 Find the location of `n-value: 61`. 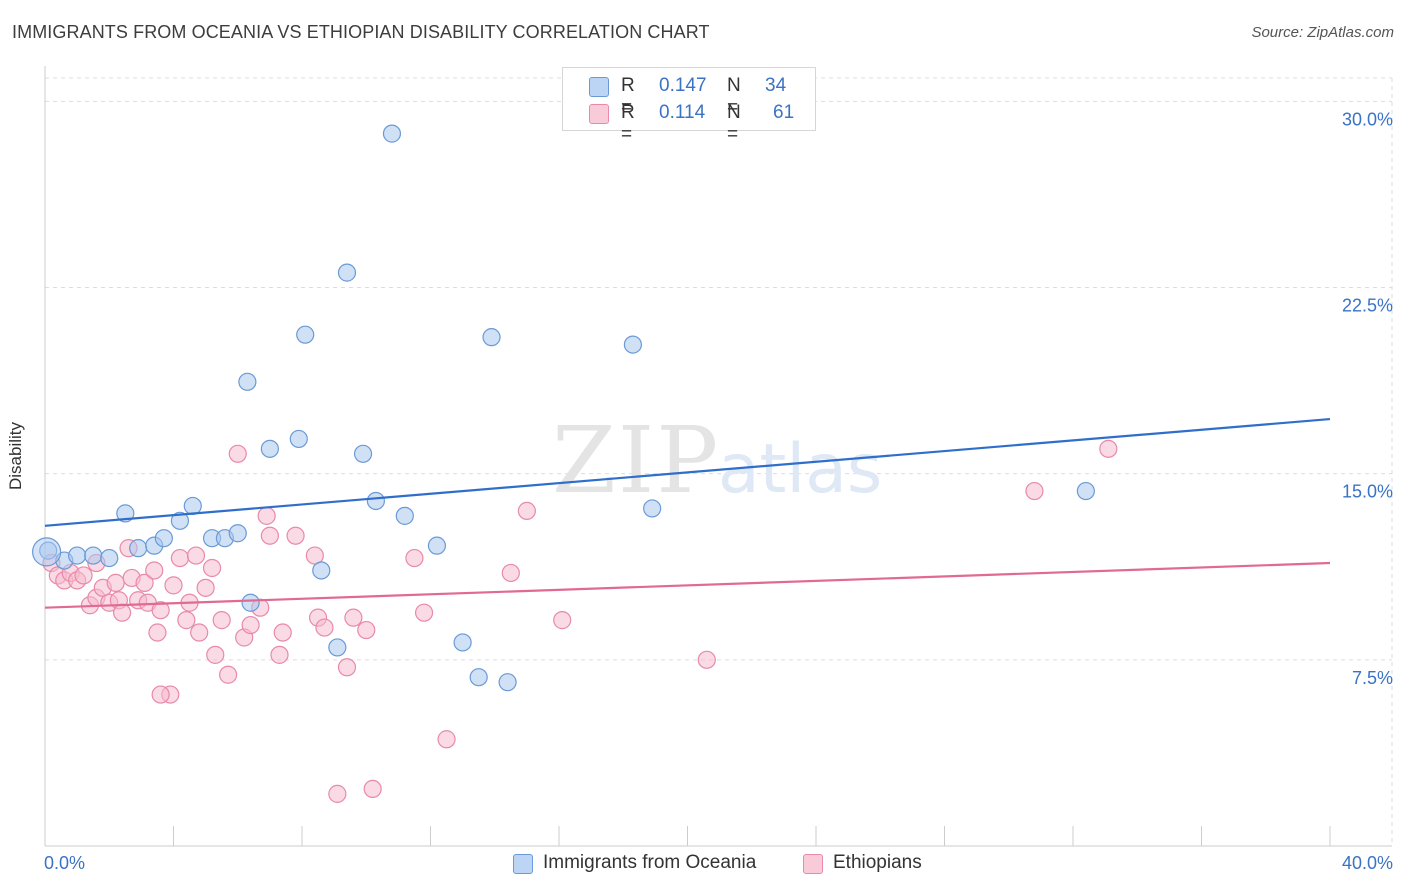

n-value: 61 is located at coordinates (784, 112).